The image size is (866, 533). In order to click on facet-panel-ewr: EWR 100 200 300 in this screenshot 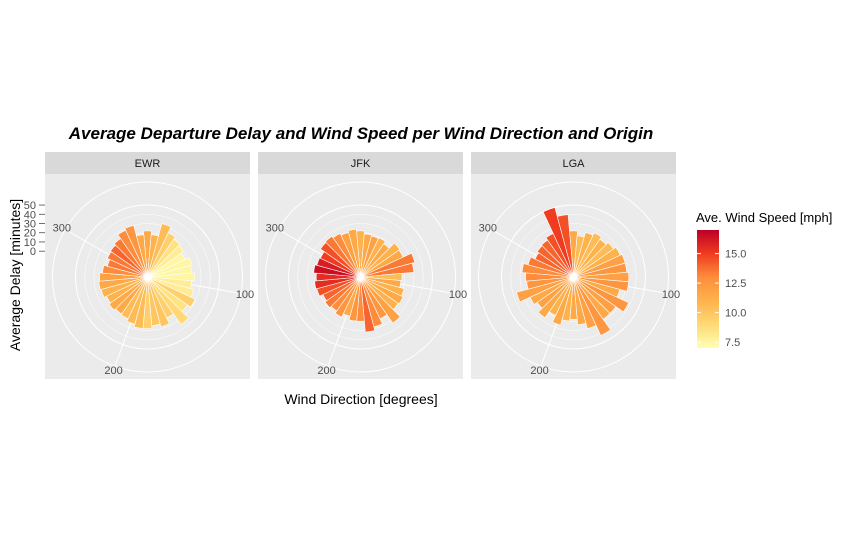, I will do `click(149, 265)`.